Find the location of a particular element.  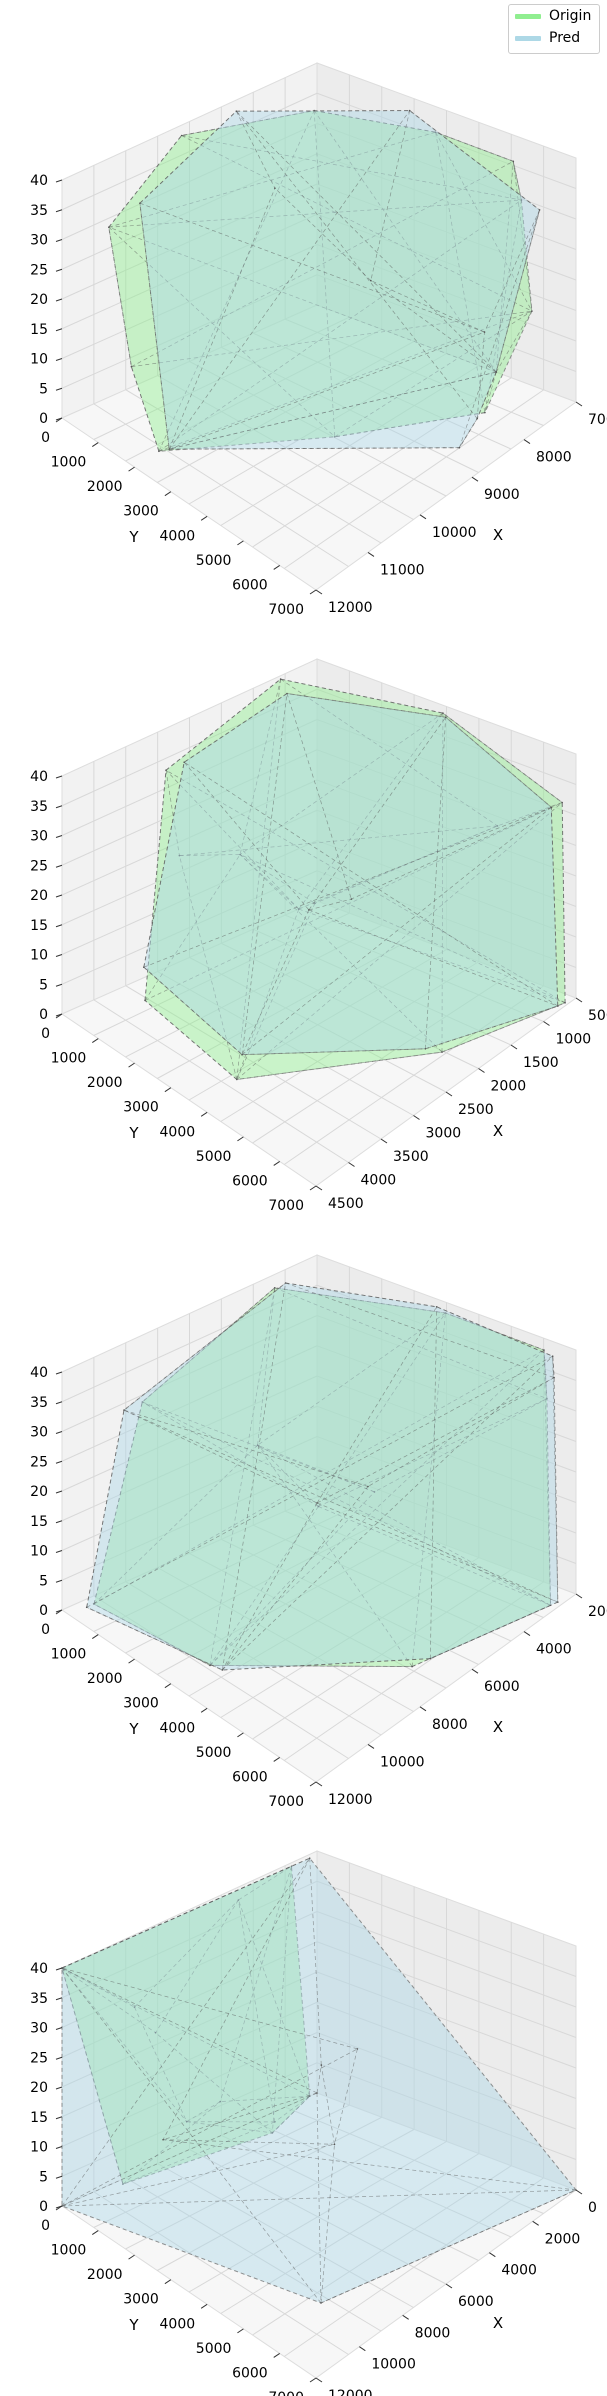

y-tick-label: 6000 is located at coordinates (250, 2373).